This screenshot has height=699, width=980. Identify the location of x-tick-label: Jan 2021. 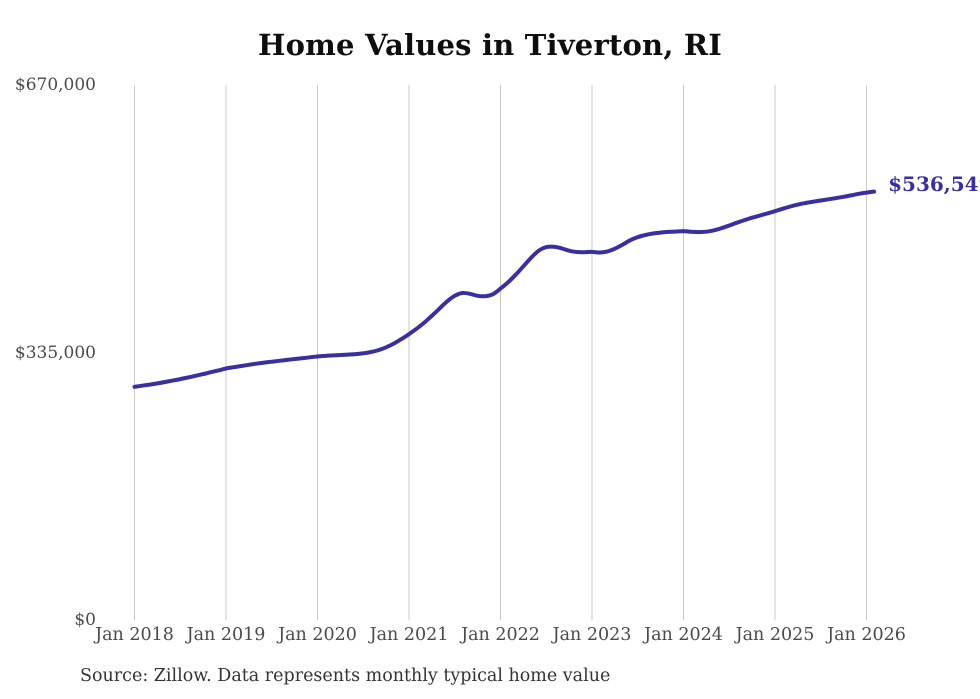
(409, 635).